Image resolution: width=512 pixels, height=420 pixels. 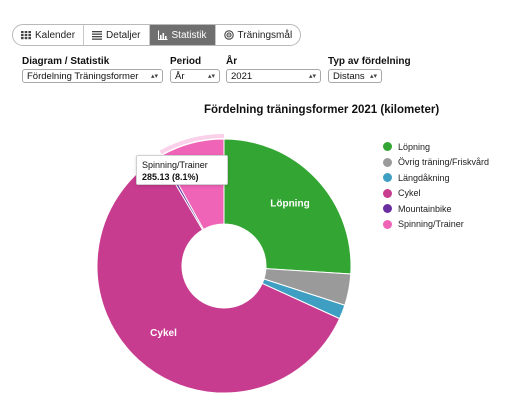 What do you see at coordinates (431, 224) in the screenshot?
I see `legend-label: Spinning/Trainer` at bounding box center [431, 224].